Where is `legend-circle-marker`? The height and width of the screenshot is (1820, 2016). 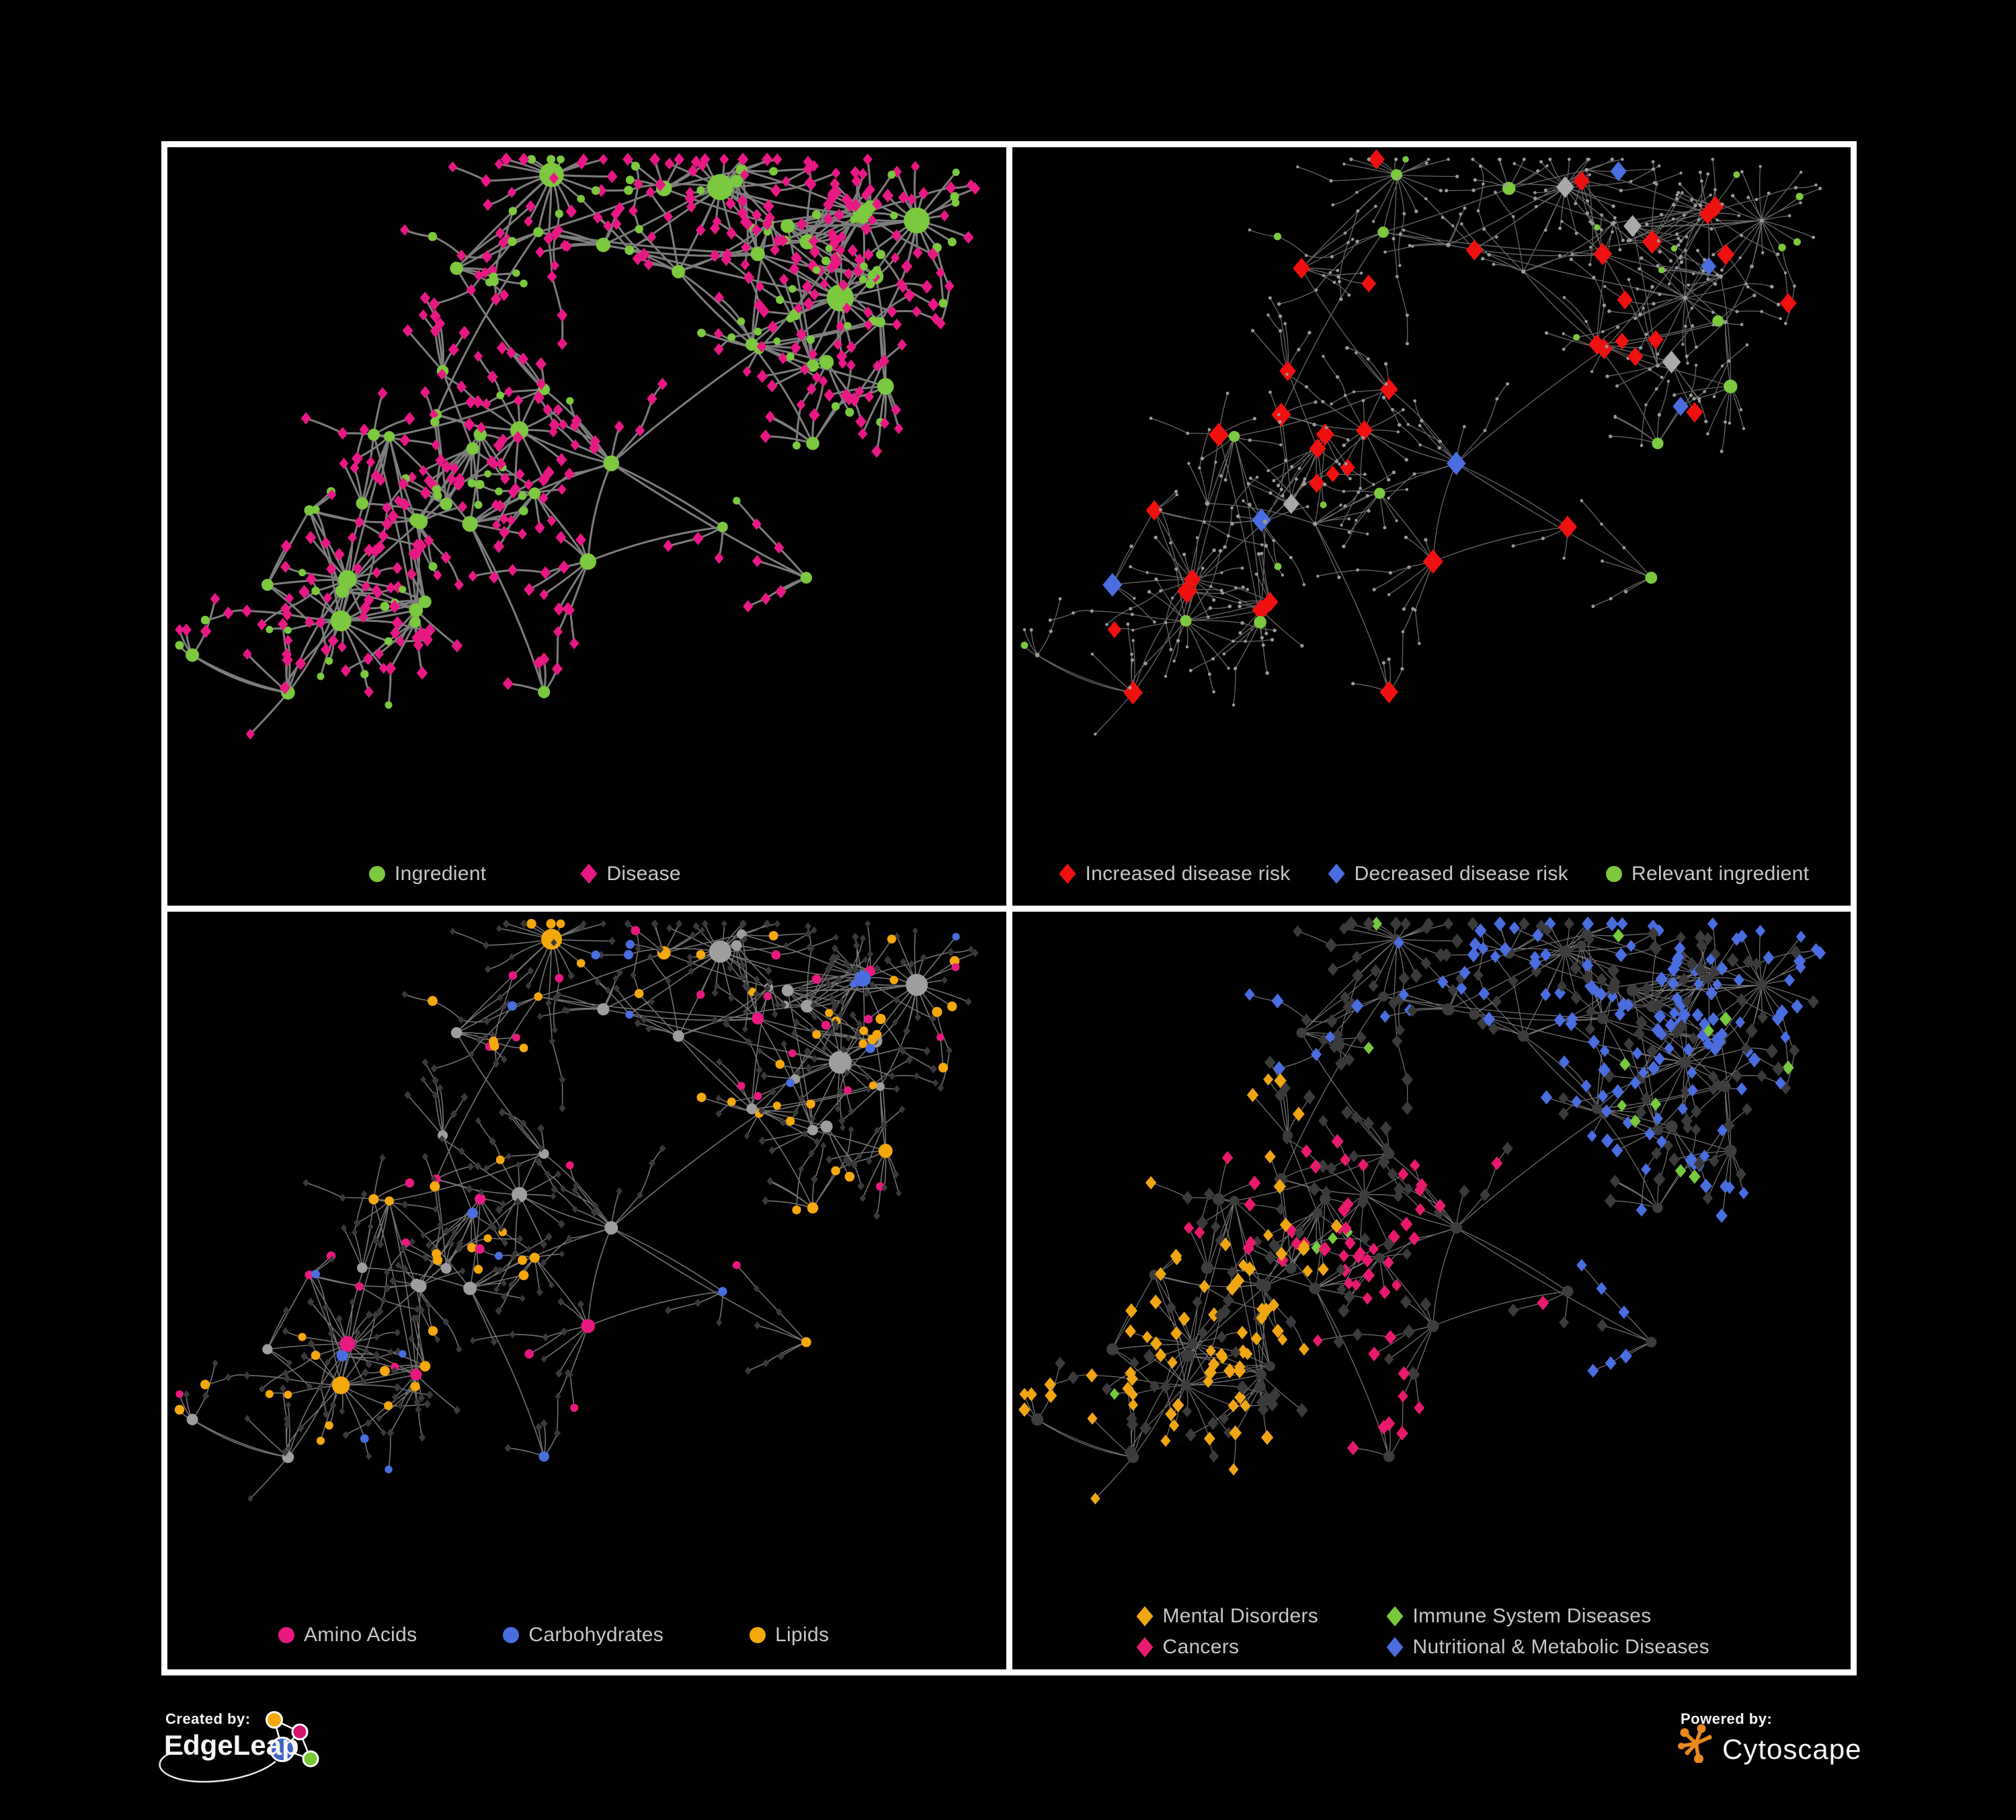 legend-circle-marker is located at coordinates (377, 873).